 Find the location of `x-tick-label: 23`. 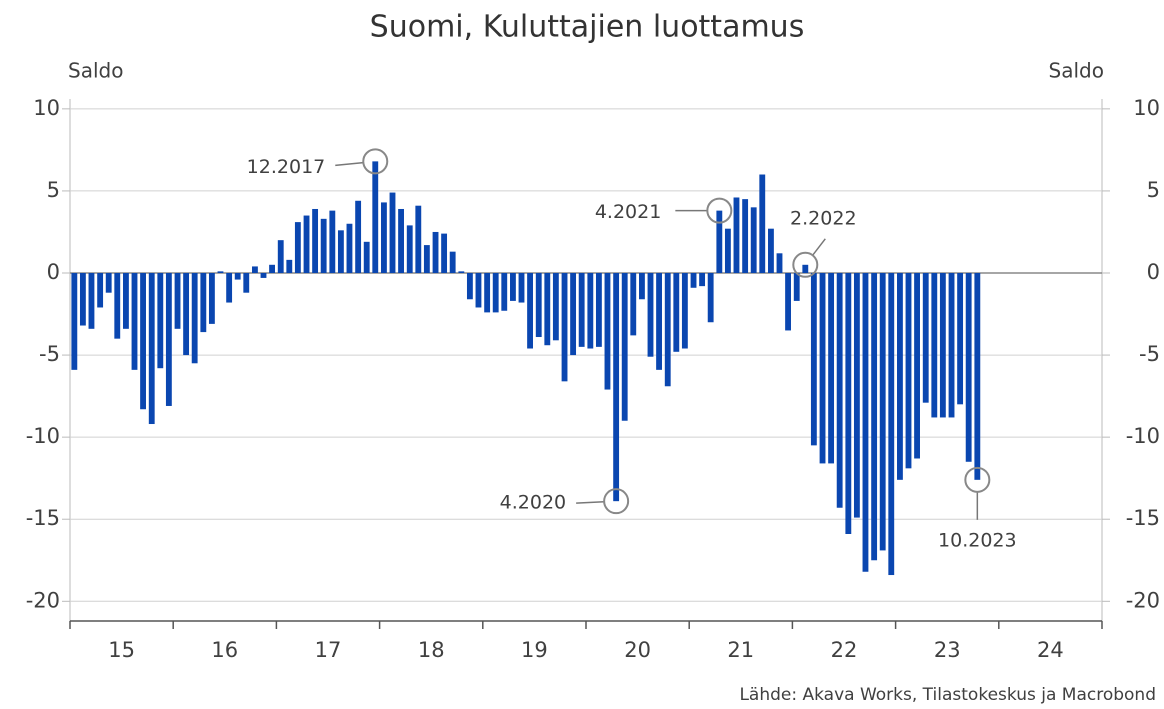

x-tick-label: 23 is located at coordinates (947, 650).